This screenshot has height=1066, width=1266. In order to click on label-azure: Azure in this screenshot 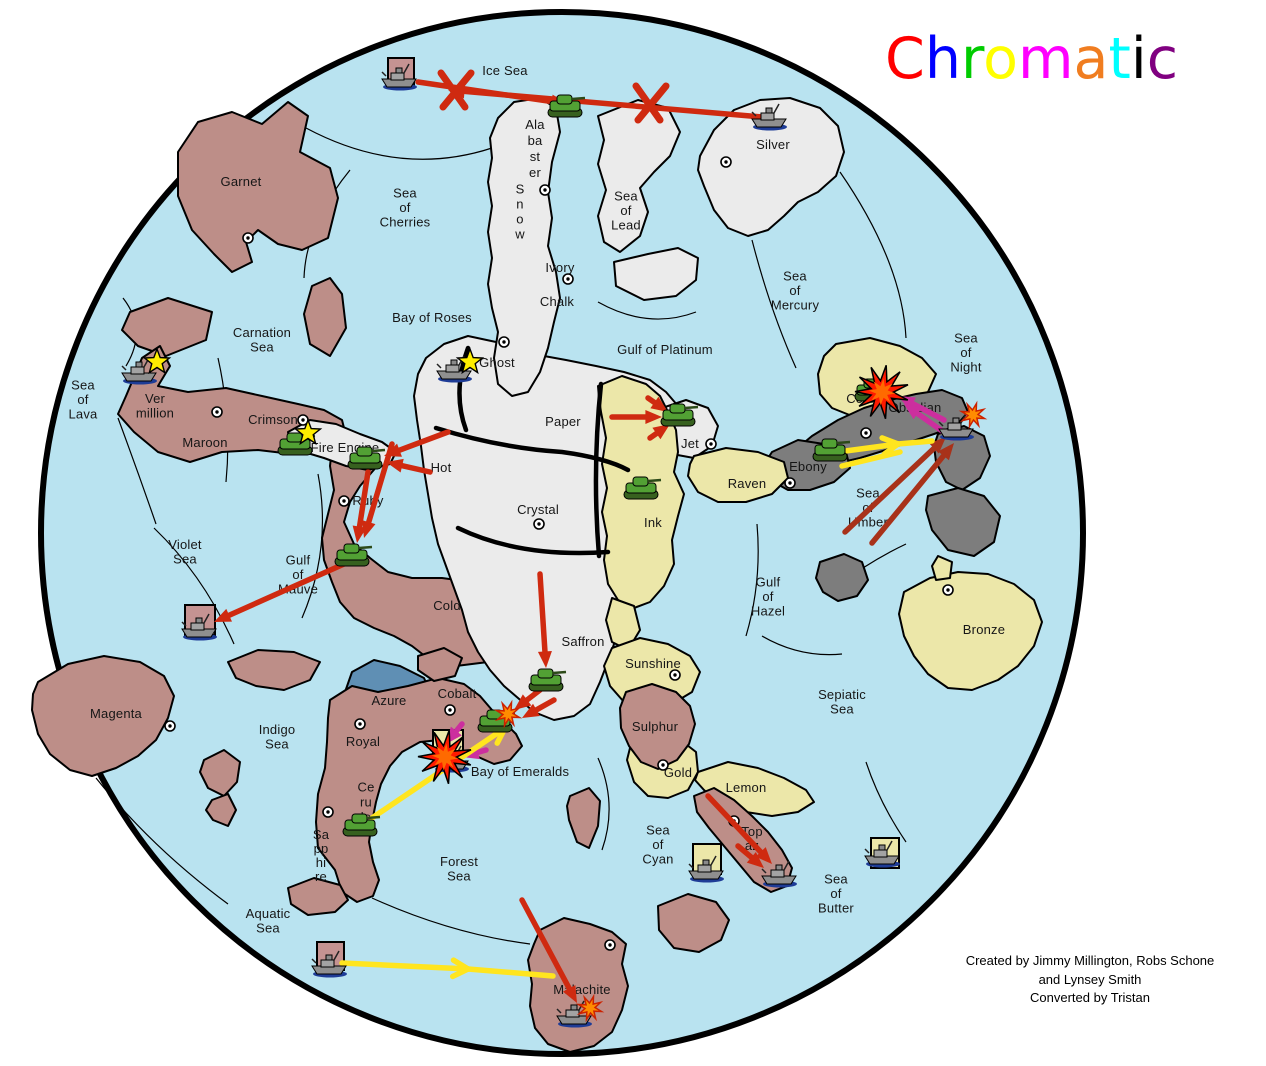, I will do `click(389, 700)`.